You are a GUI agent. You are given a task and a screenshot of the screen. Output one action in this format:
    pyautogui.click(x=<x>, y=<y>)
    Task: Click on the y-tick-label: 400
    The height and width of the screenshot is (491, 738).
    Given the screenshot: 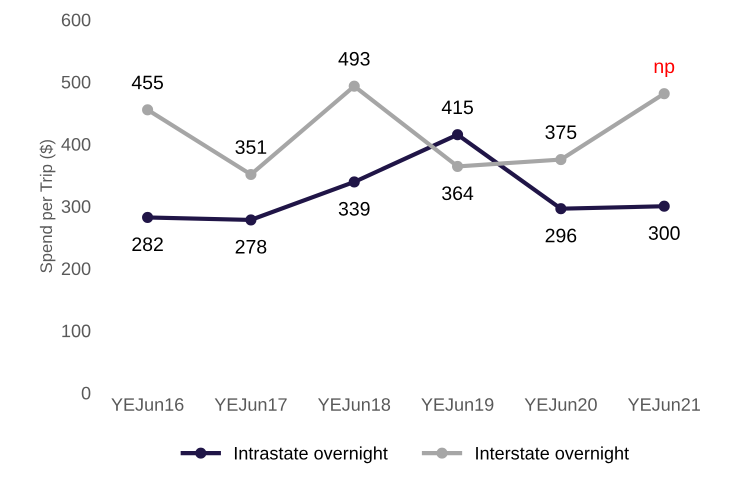 What is the action you would take?
    pyautogui.click(x=75, y=144)
    